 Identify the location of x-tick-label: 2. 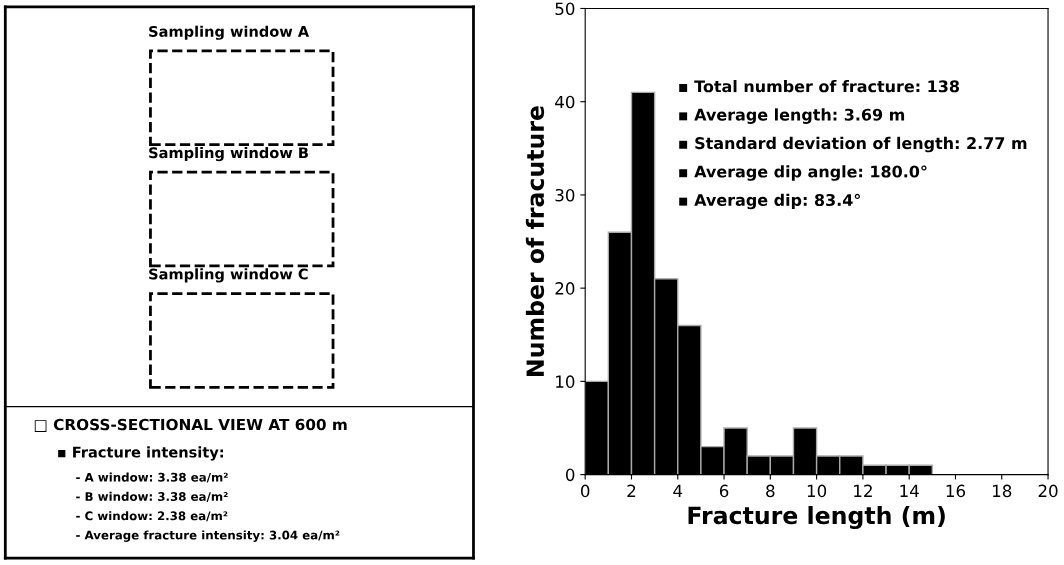
(631, 490).